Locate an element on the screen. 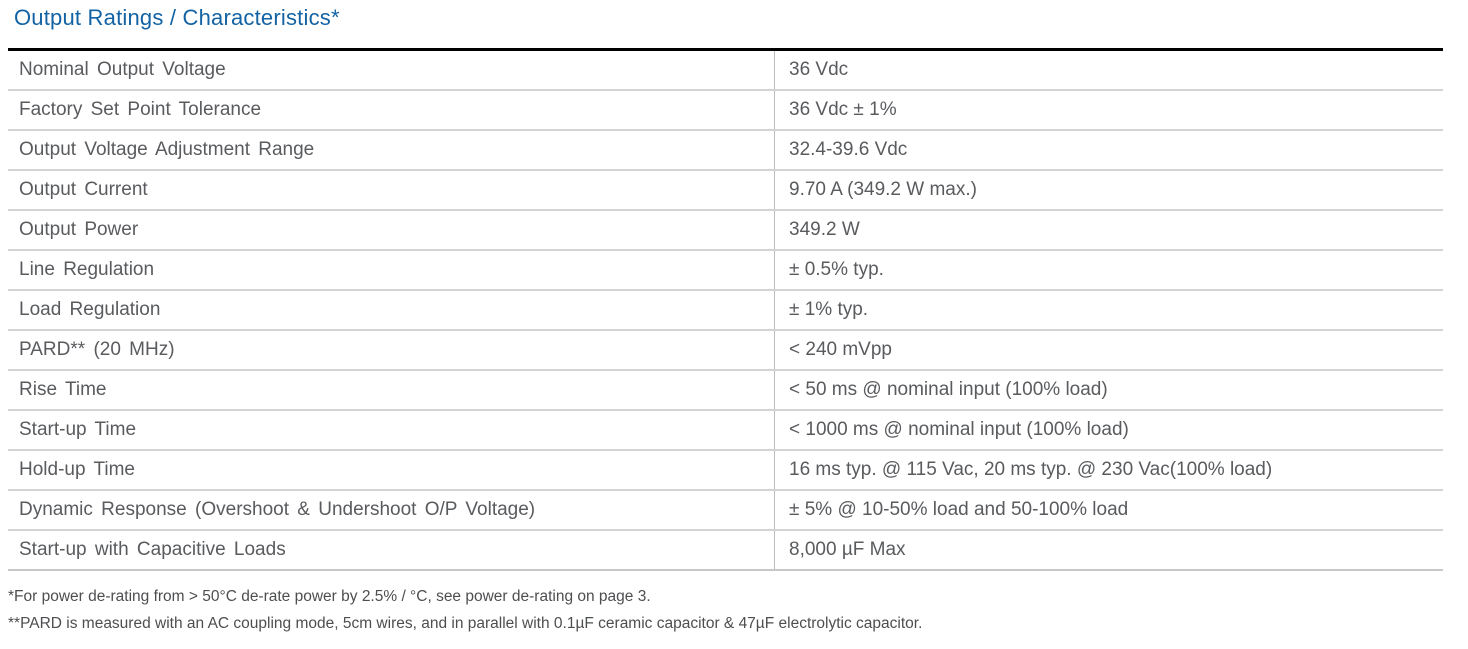 Image resolution: width=1468 pixels, height=649 pixels. section-title: Output Ratings / Characteristics* is located at coordinates (177, 17).